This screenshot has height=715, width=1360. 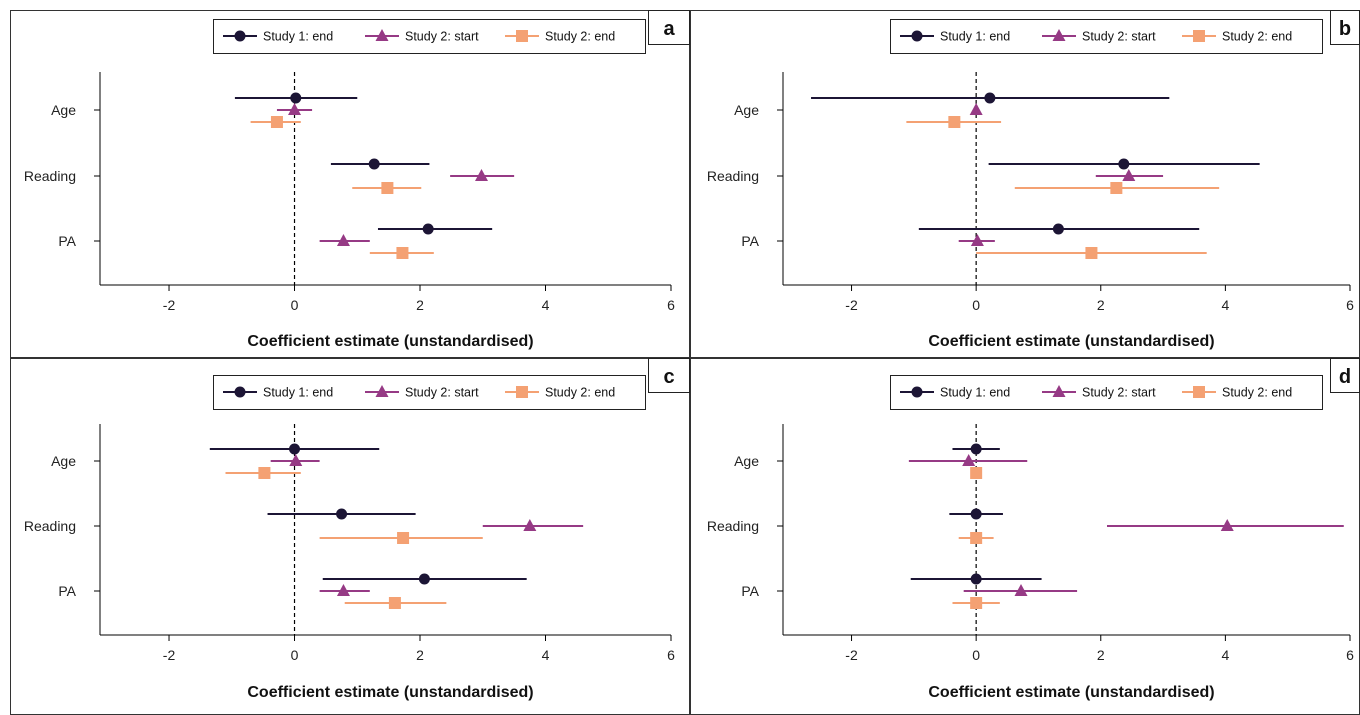 I want to click on x-tick-label: 0, so click(x=295, y=655).